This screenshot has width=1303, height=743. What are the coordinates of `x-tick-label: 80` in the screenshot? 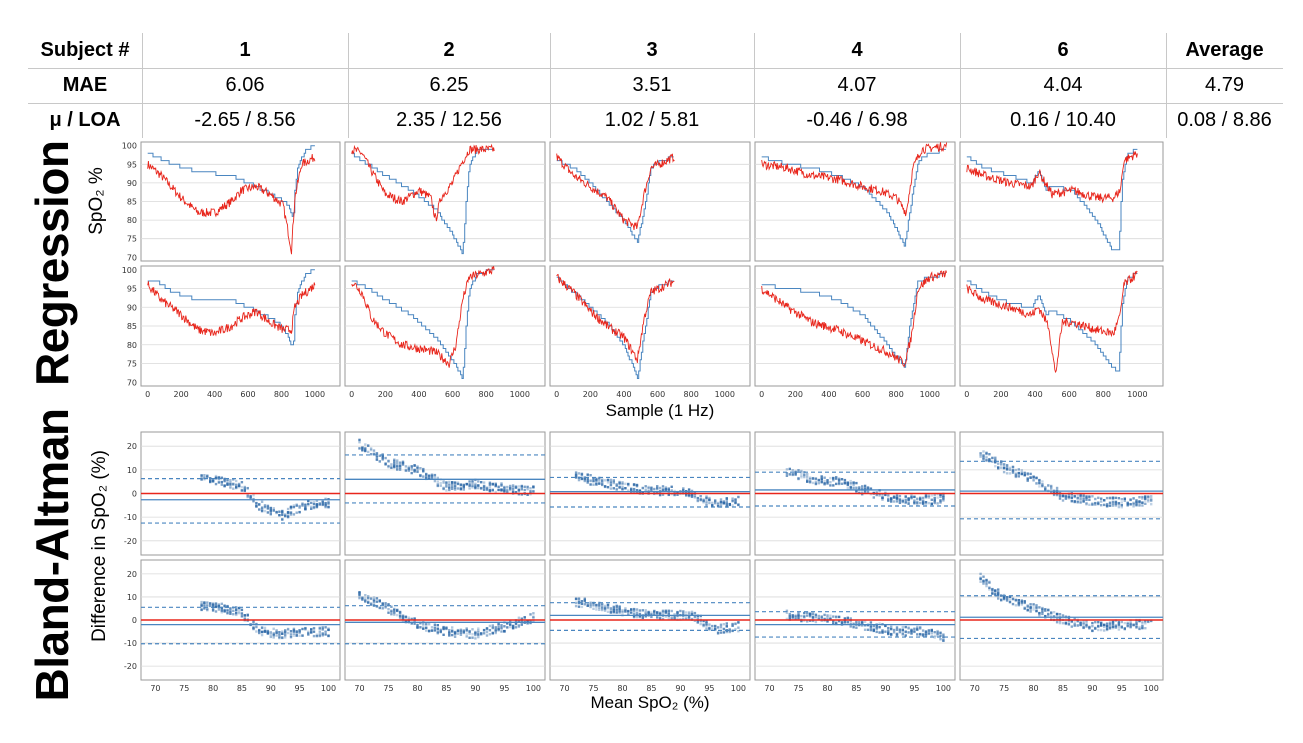 It's located at (827, 688).